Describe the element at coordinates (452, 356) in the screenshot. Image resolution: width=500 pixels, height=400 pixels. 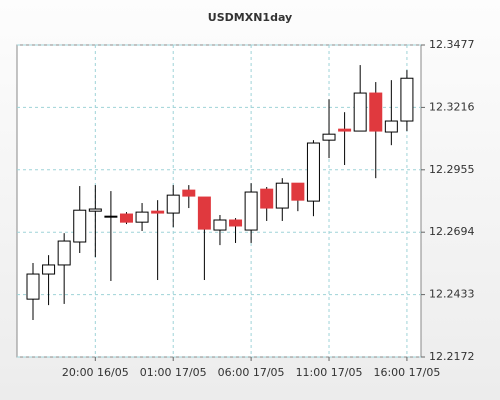
I see `y-tick-label: 12.2172` at that location.